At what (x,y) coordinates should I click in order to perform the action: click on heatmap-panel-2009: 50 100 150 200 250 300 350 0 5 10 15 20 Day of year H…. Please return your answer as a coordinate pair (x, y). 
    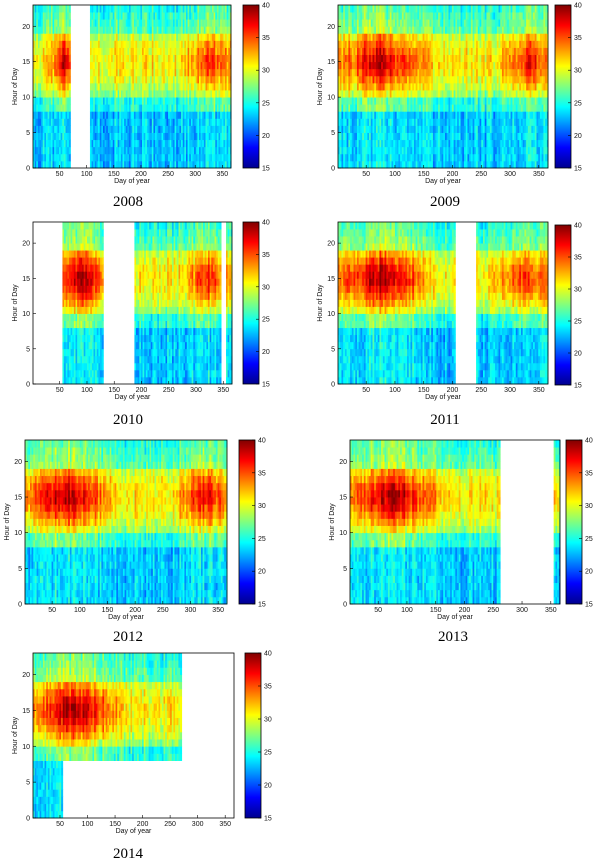
    Looking at the image, I should click on (449, 107).